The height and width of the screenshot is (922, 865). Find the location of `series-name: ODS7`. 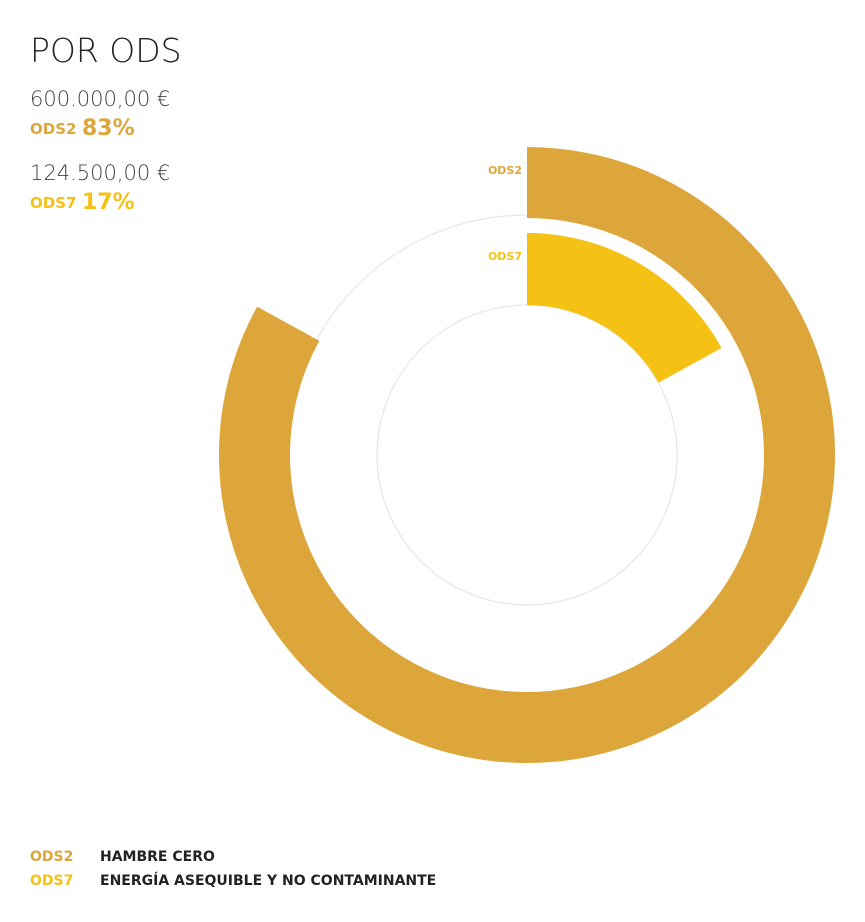

series-name: ODS7 is located at coordinates (53, 203).